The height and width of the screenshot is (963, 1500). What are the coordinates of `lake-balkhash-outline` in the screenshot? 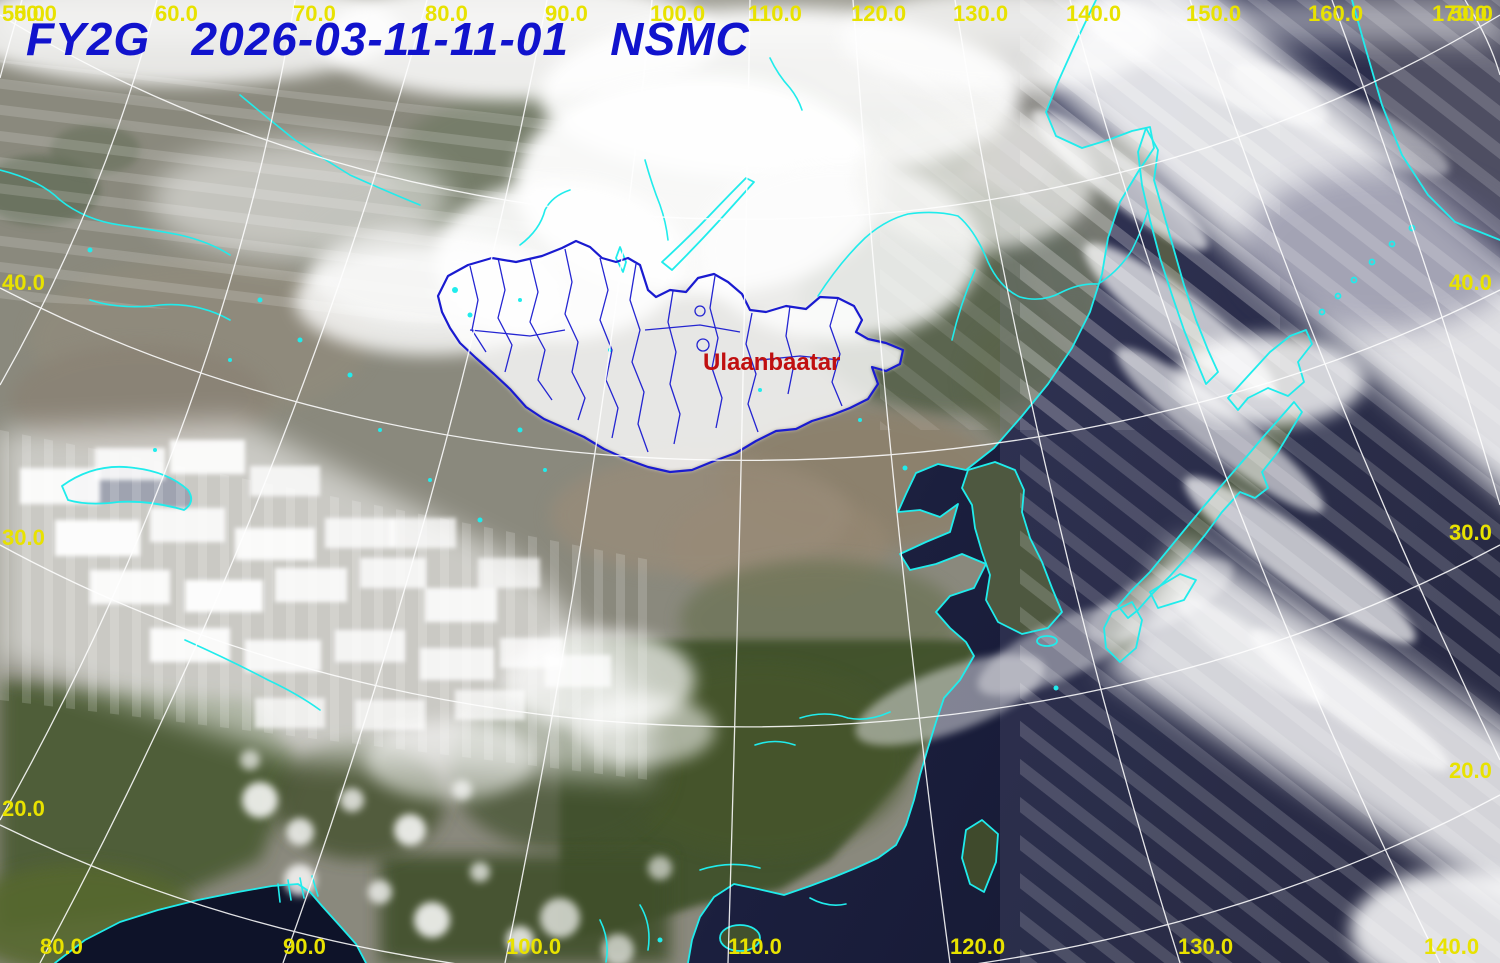 It's located at (127, 488).